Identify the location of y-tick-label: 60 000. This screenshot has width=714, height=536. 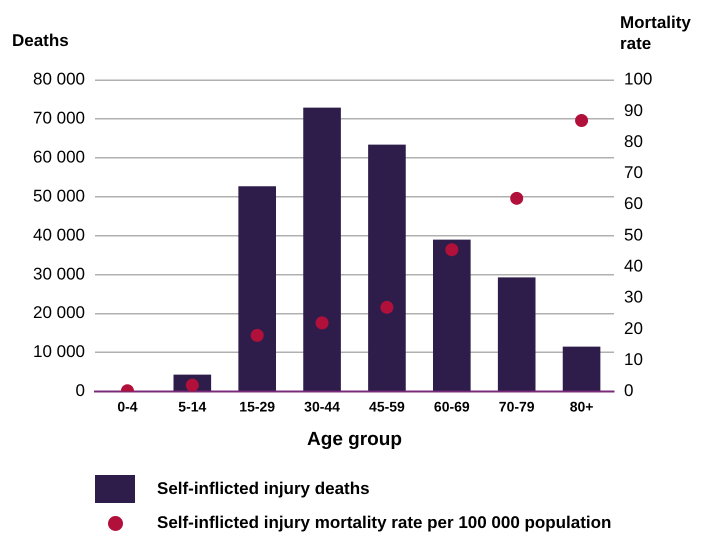
(59, 157).